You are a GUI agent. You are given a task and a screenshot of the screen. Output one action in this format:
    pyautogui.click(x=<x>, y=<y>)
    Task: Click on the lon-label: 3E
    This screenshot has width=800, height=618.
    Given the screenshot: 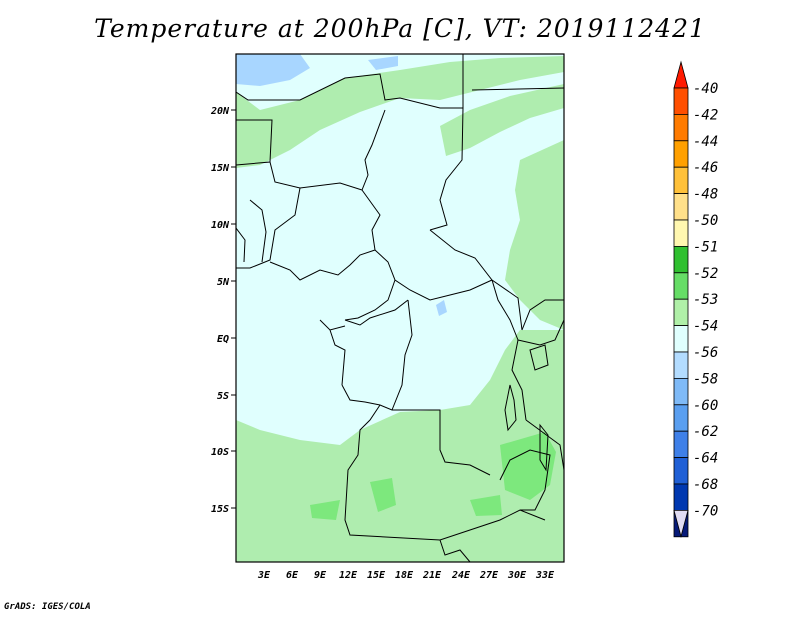 What is the action you would take?
    pyautogui.click(x=264, y=575)
    